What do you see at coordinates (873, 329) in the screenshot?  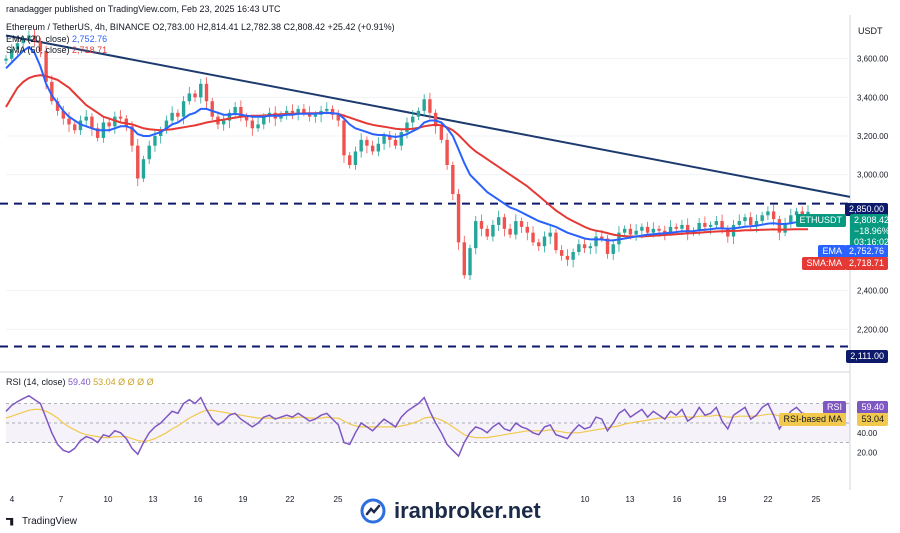 I see `price-tick-label: 2,200.00` at bounding box center [873, 329].